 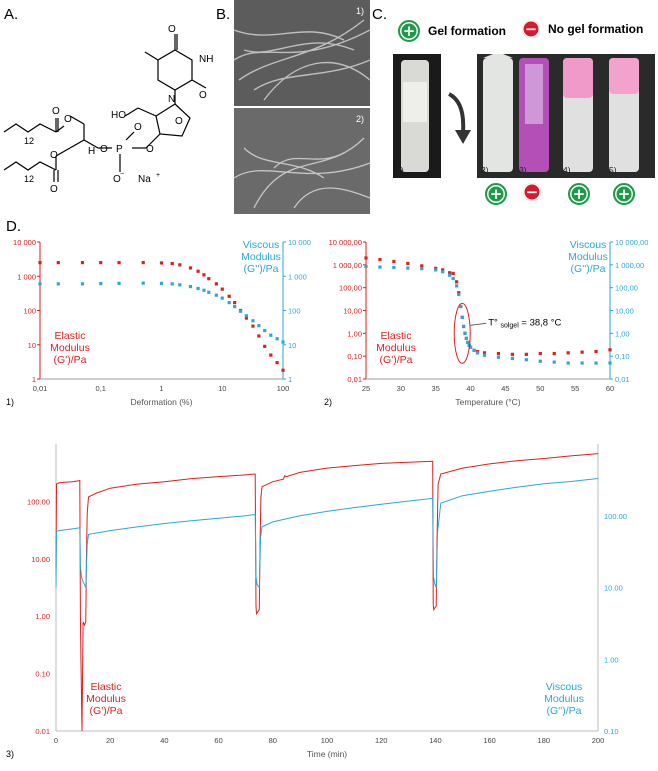 What do you see at coordinates (505, 388) in the screenshot?
I see `x-tick-label: 45` at bounding box center [505, 388].